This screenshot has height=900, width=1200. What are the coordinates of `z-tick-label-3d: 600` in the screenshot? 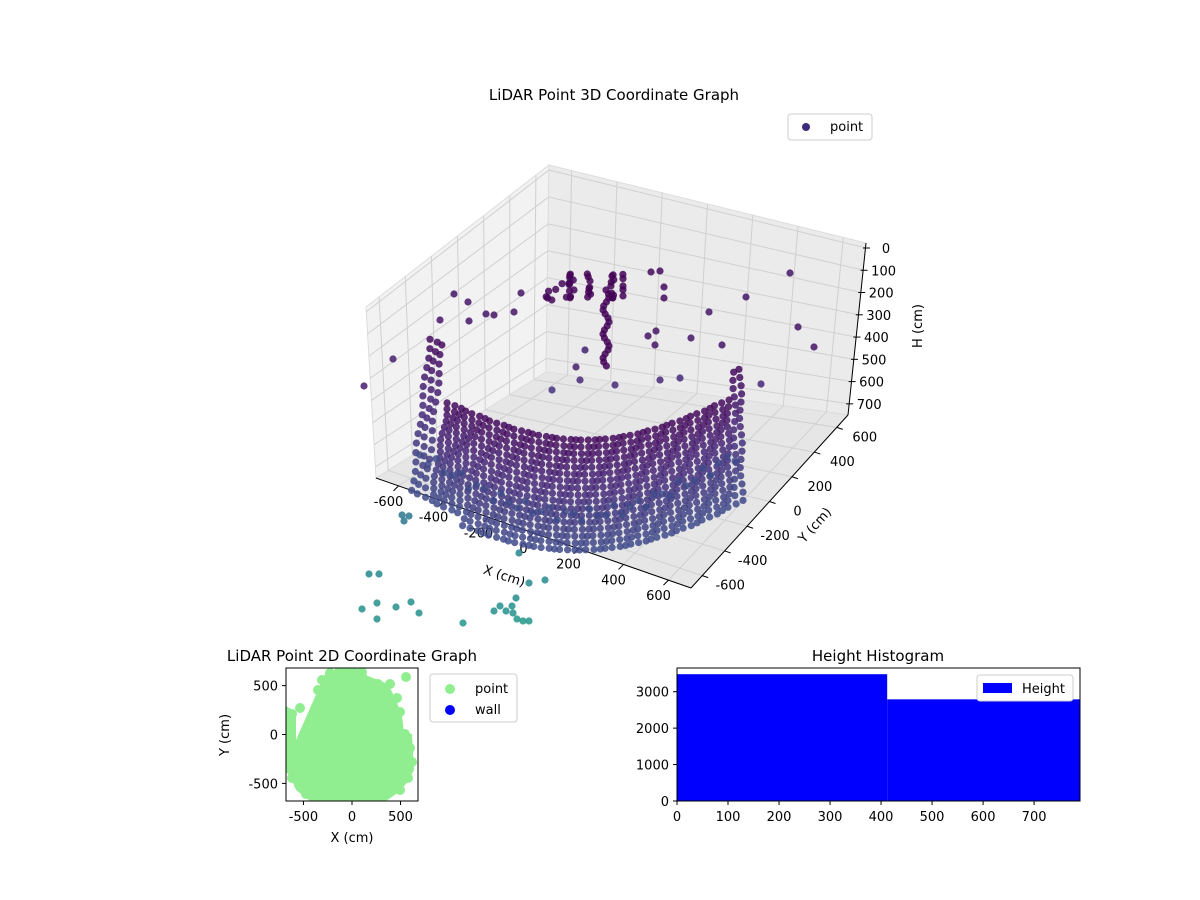 It's located at (871, 383).